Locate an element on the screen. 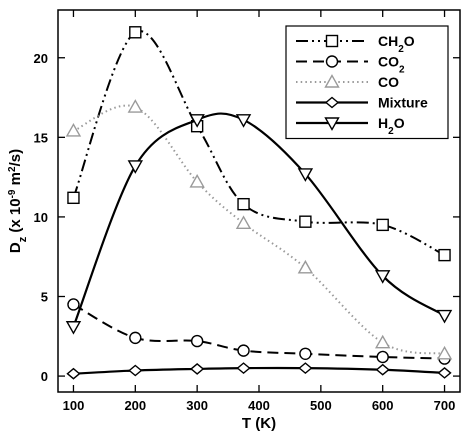  x-tick-label: 100 is located at coordinates (74, 405).